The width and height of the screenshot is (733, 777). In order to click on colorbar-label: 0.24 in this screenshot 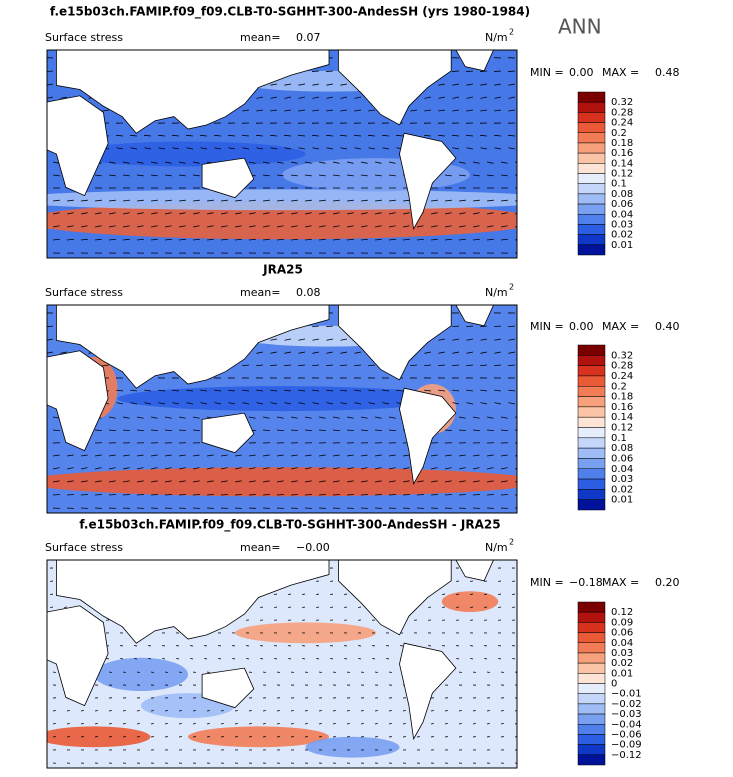, I will do `click(622, 123)`.